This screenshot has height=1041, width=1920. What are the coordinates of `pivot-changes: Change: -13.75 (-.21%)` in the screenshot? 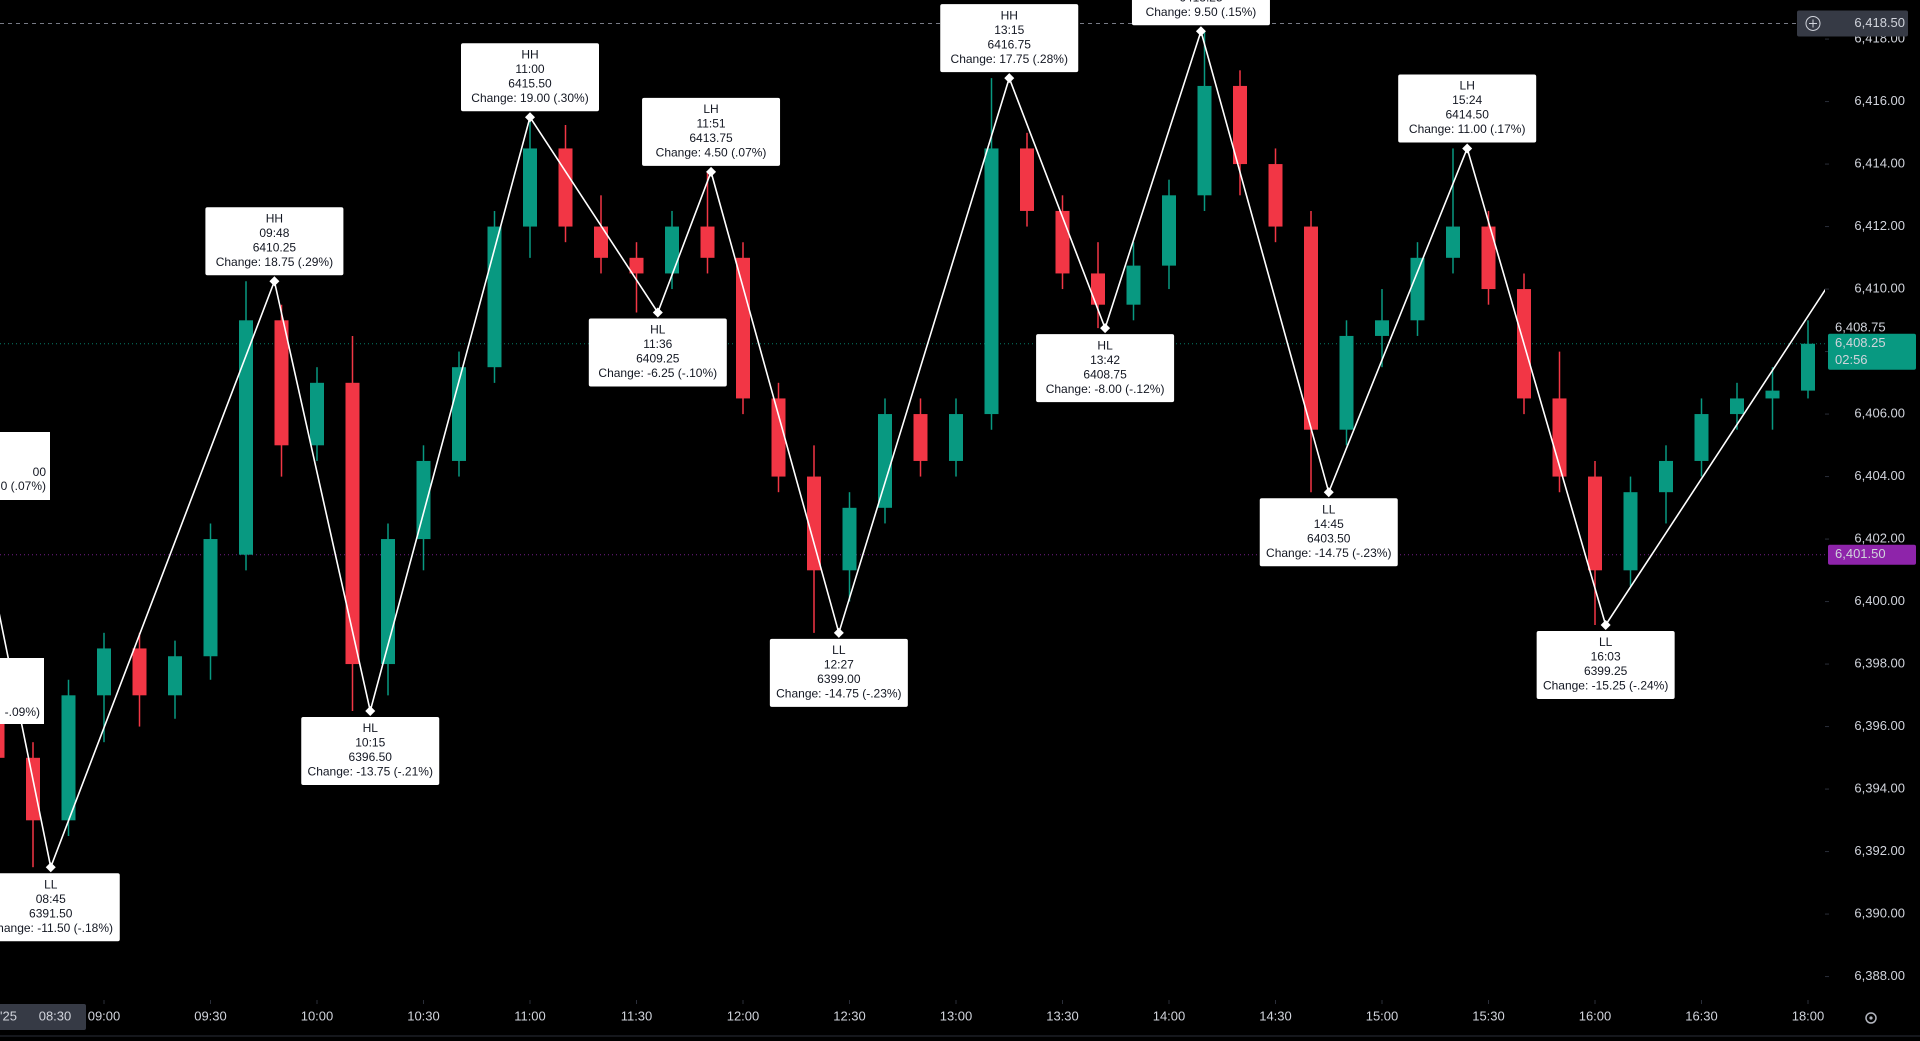 It's located at (370, 772).